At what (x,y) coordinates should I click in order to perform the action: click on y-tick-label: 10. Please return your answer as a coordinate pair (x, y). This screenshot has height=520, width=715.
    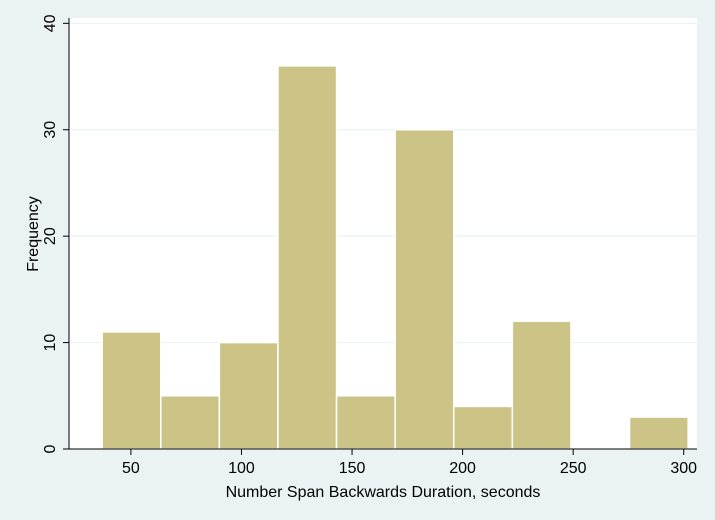
    Looking at the image, I should click on (50, 343).